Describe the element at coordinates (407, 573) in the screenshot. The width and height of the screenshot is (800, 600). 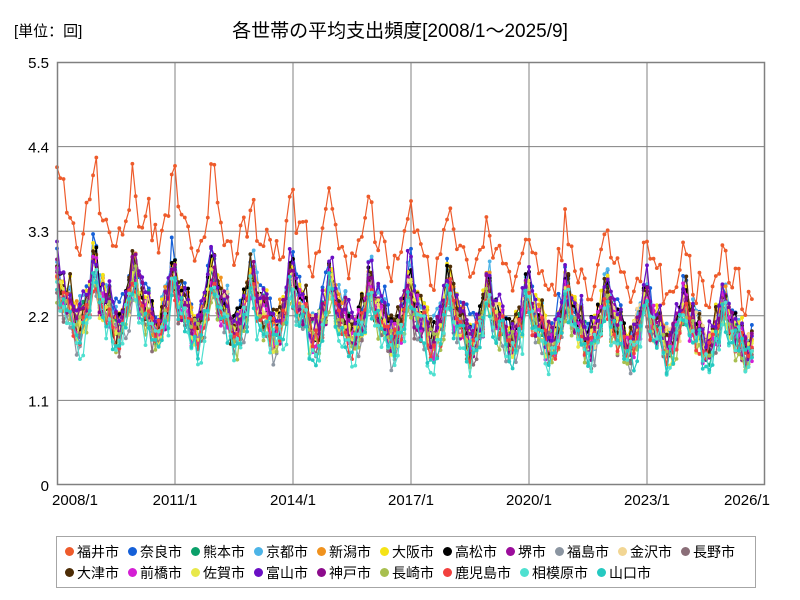
I see `legend-item-長崎市: 長崎市` at that location.